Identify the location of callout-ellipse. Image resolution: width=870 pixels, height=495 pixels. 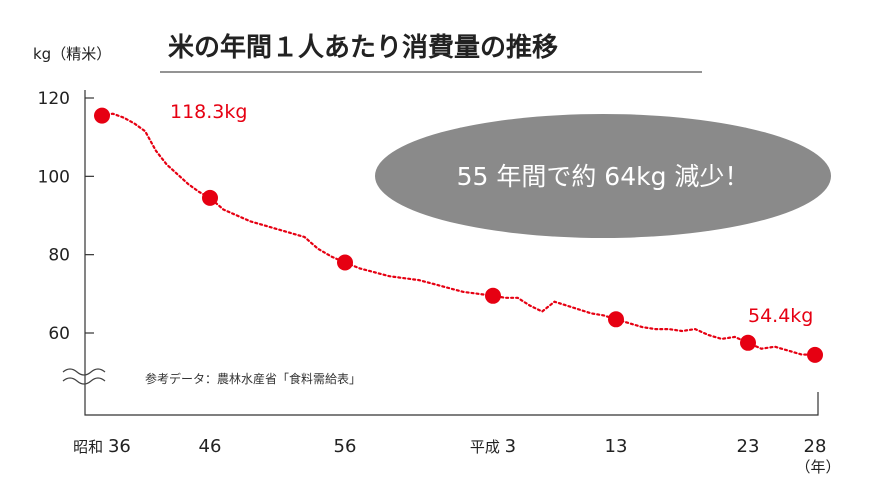
(603, 176).